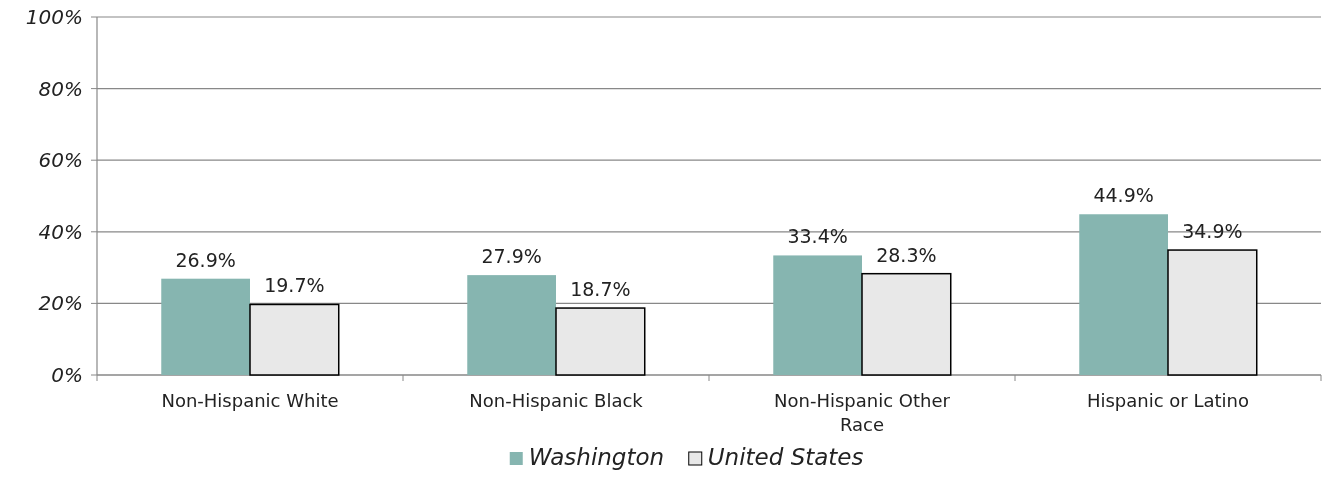 The width and height of the screenshot is (1329, 493). I want to click on y-tick-label: 100%, so click(54, 17).